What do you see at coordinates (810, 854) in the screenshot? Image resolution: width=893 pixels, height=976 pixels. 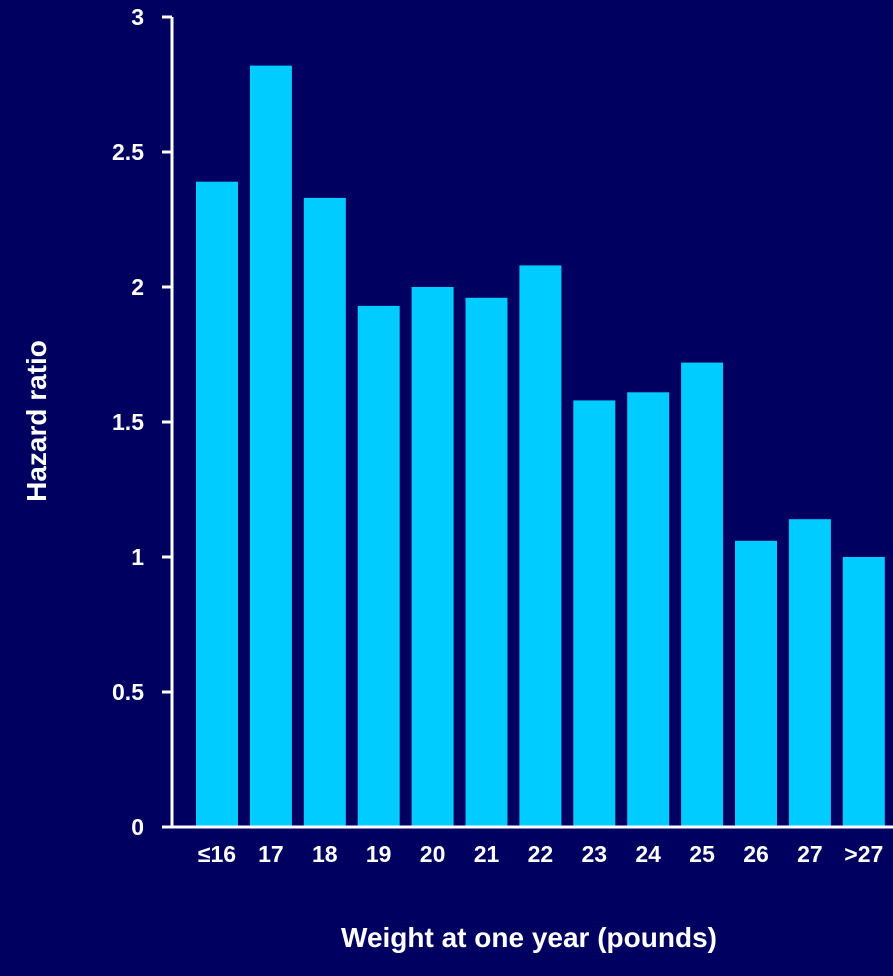 I see `x-tick-label-11: 27` at bounding box center [810, 854].